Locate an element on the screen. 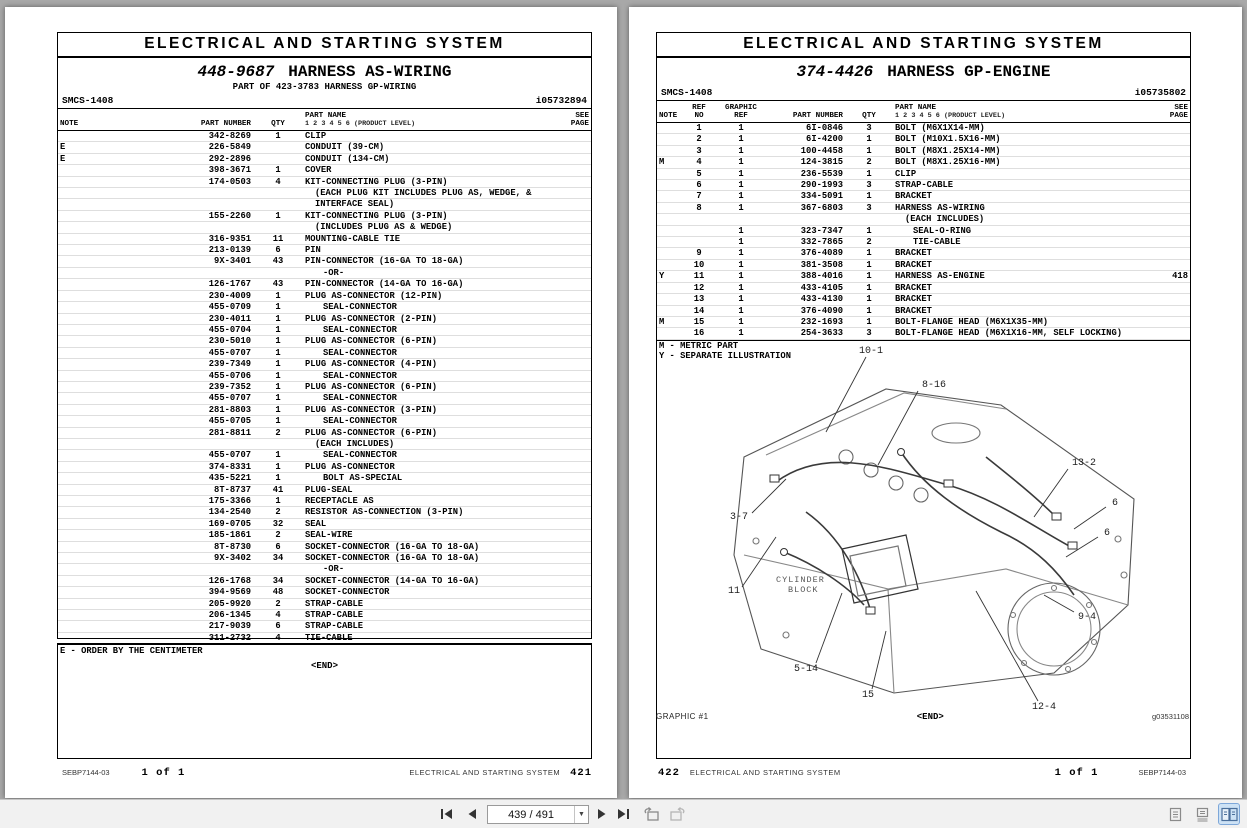 The width and height of the screenshot is (1247, 828). page-number-combobox: 439 / 491 ▼ is located at coordinates (538, 814).